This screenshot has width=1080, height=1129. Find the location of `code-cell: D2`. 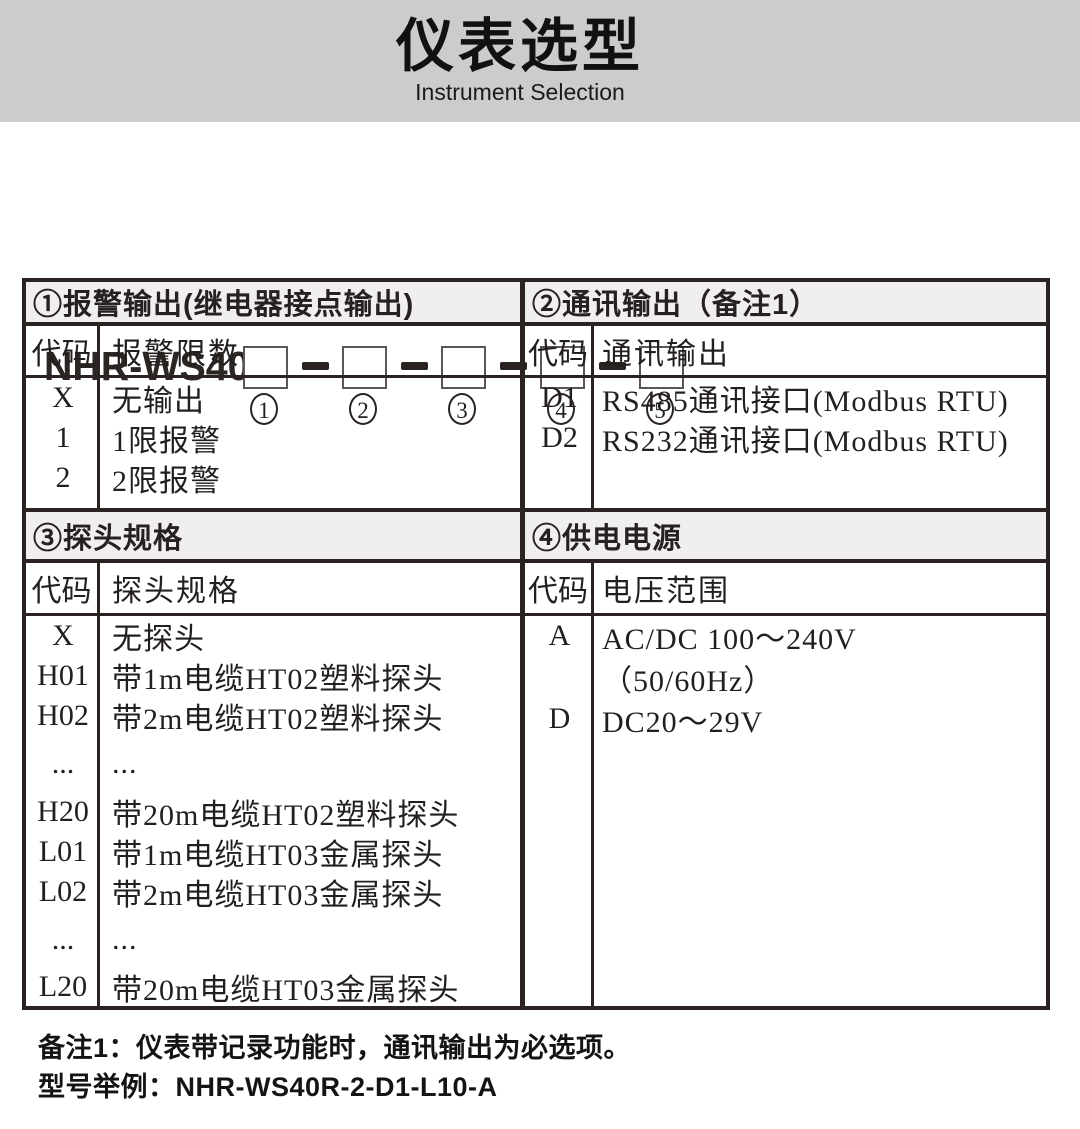

code-cell: D2 is located at coordinates (559, 437).